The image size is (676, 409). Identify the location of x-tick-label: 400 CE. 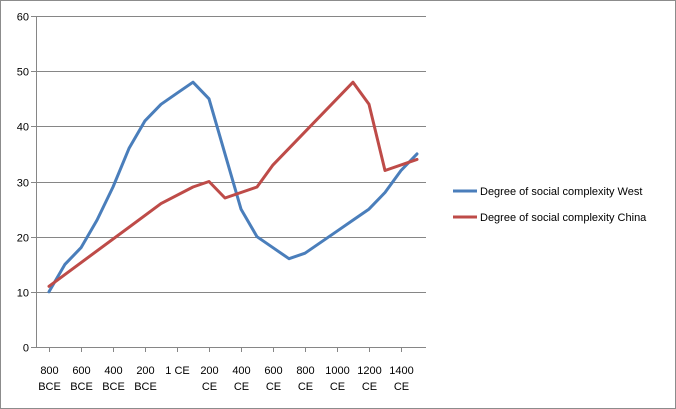
(241, 379).